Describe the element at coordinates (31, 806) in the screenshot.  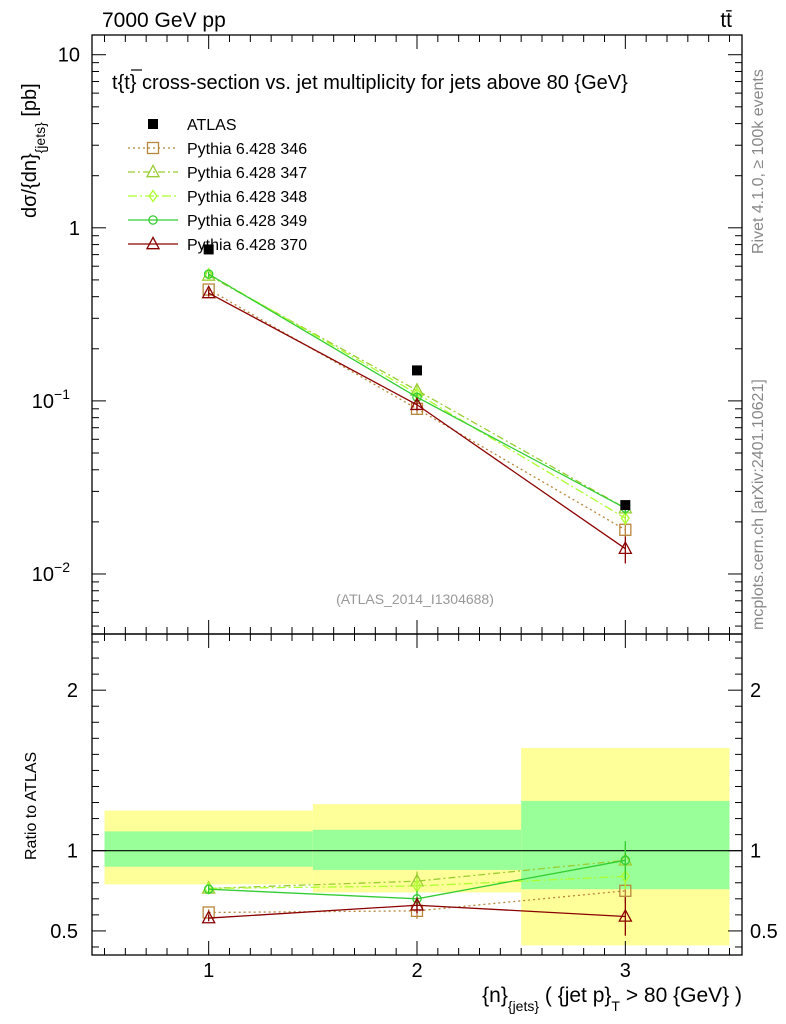
I see `ratio-y-axis-label: Ratio to ATLAS` at that location.